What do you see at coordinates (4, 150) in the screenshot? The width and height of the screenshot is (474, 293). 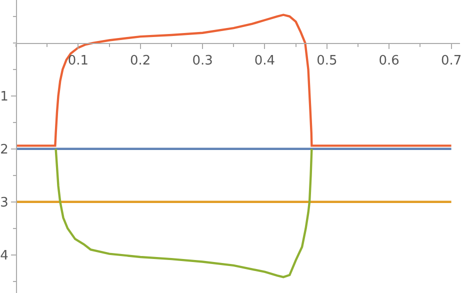 I see `y-tick-label: 2` at bounding box center [4, 150].